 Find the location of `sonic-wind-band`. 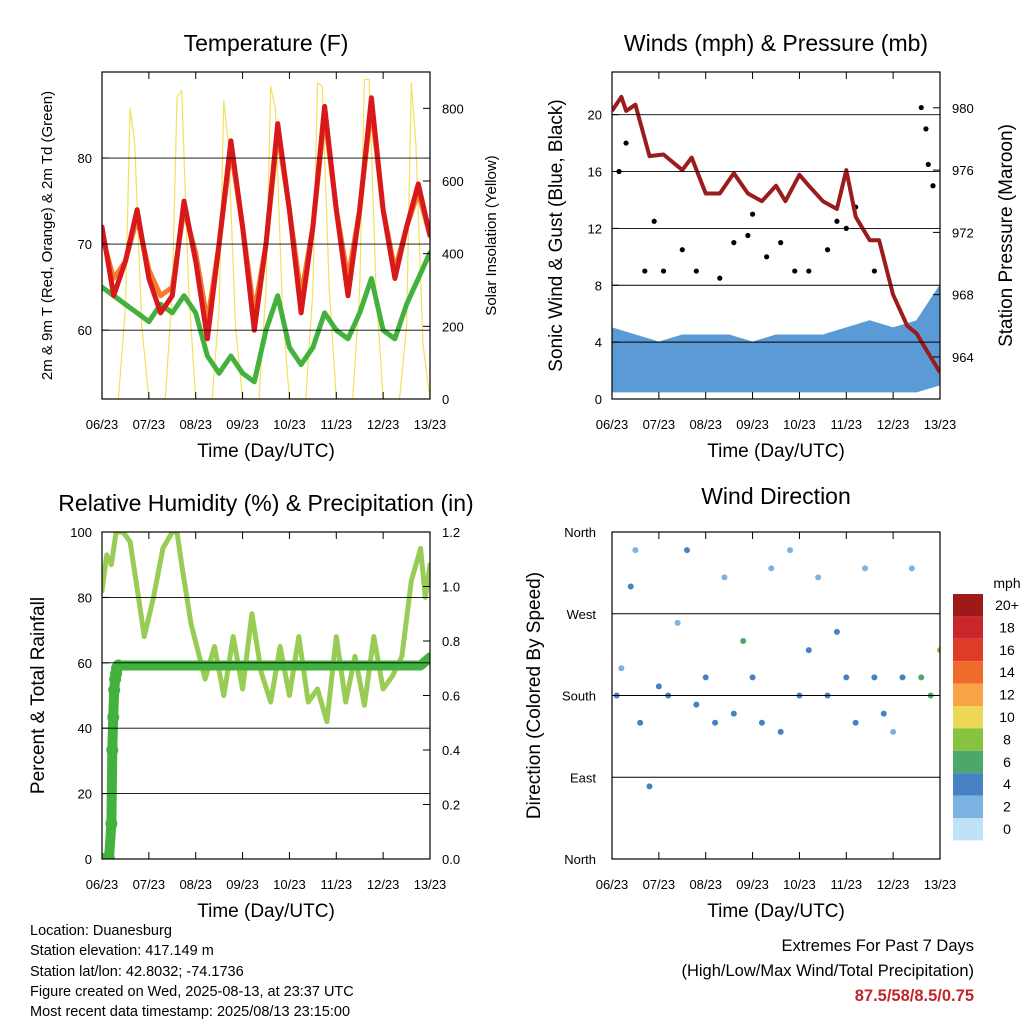

sonic-wind-band is located at coordinates (776, 338).